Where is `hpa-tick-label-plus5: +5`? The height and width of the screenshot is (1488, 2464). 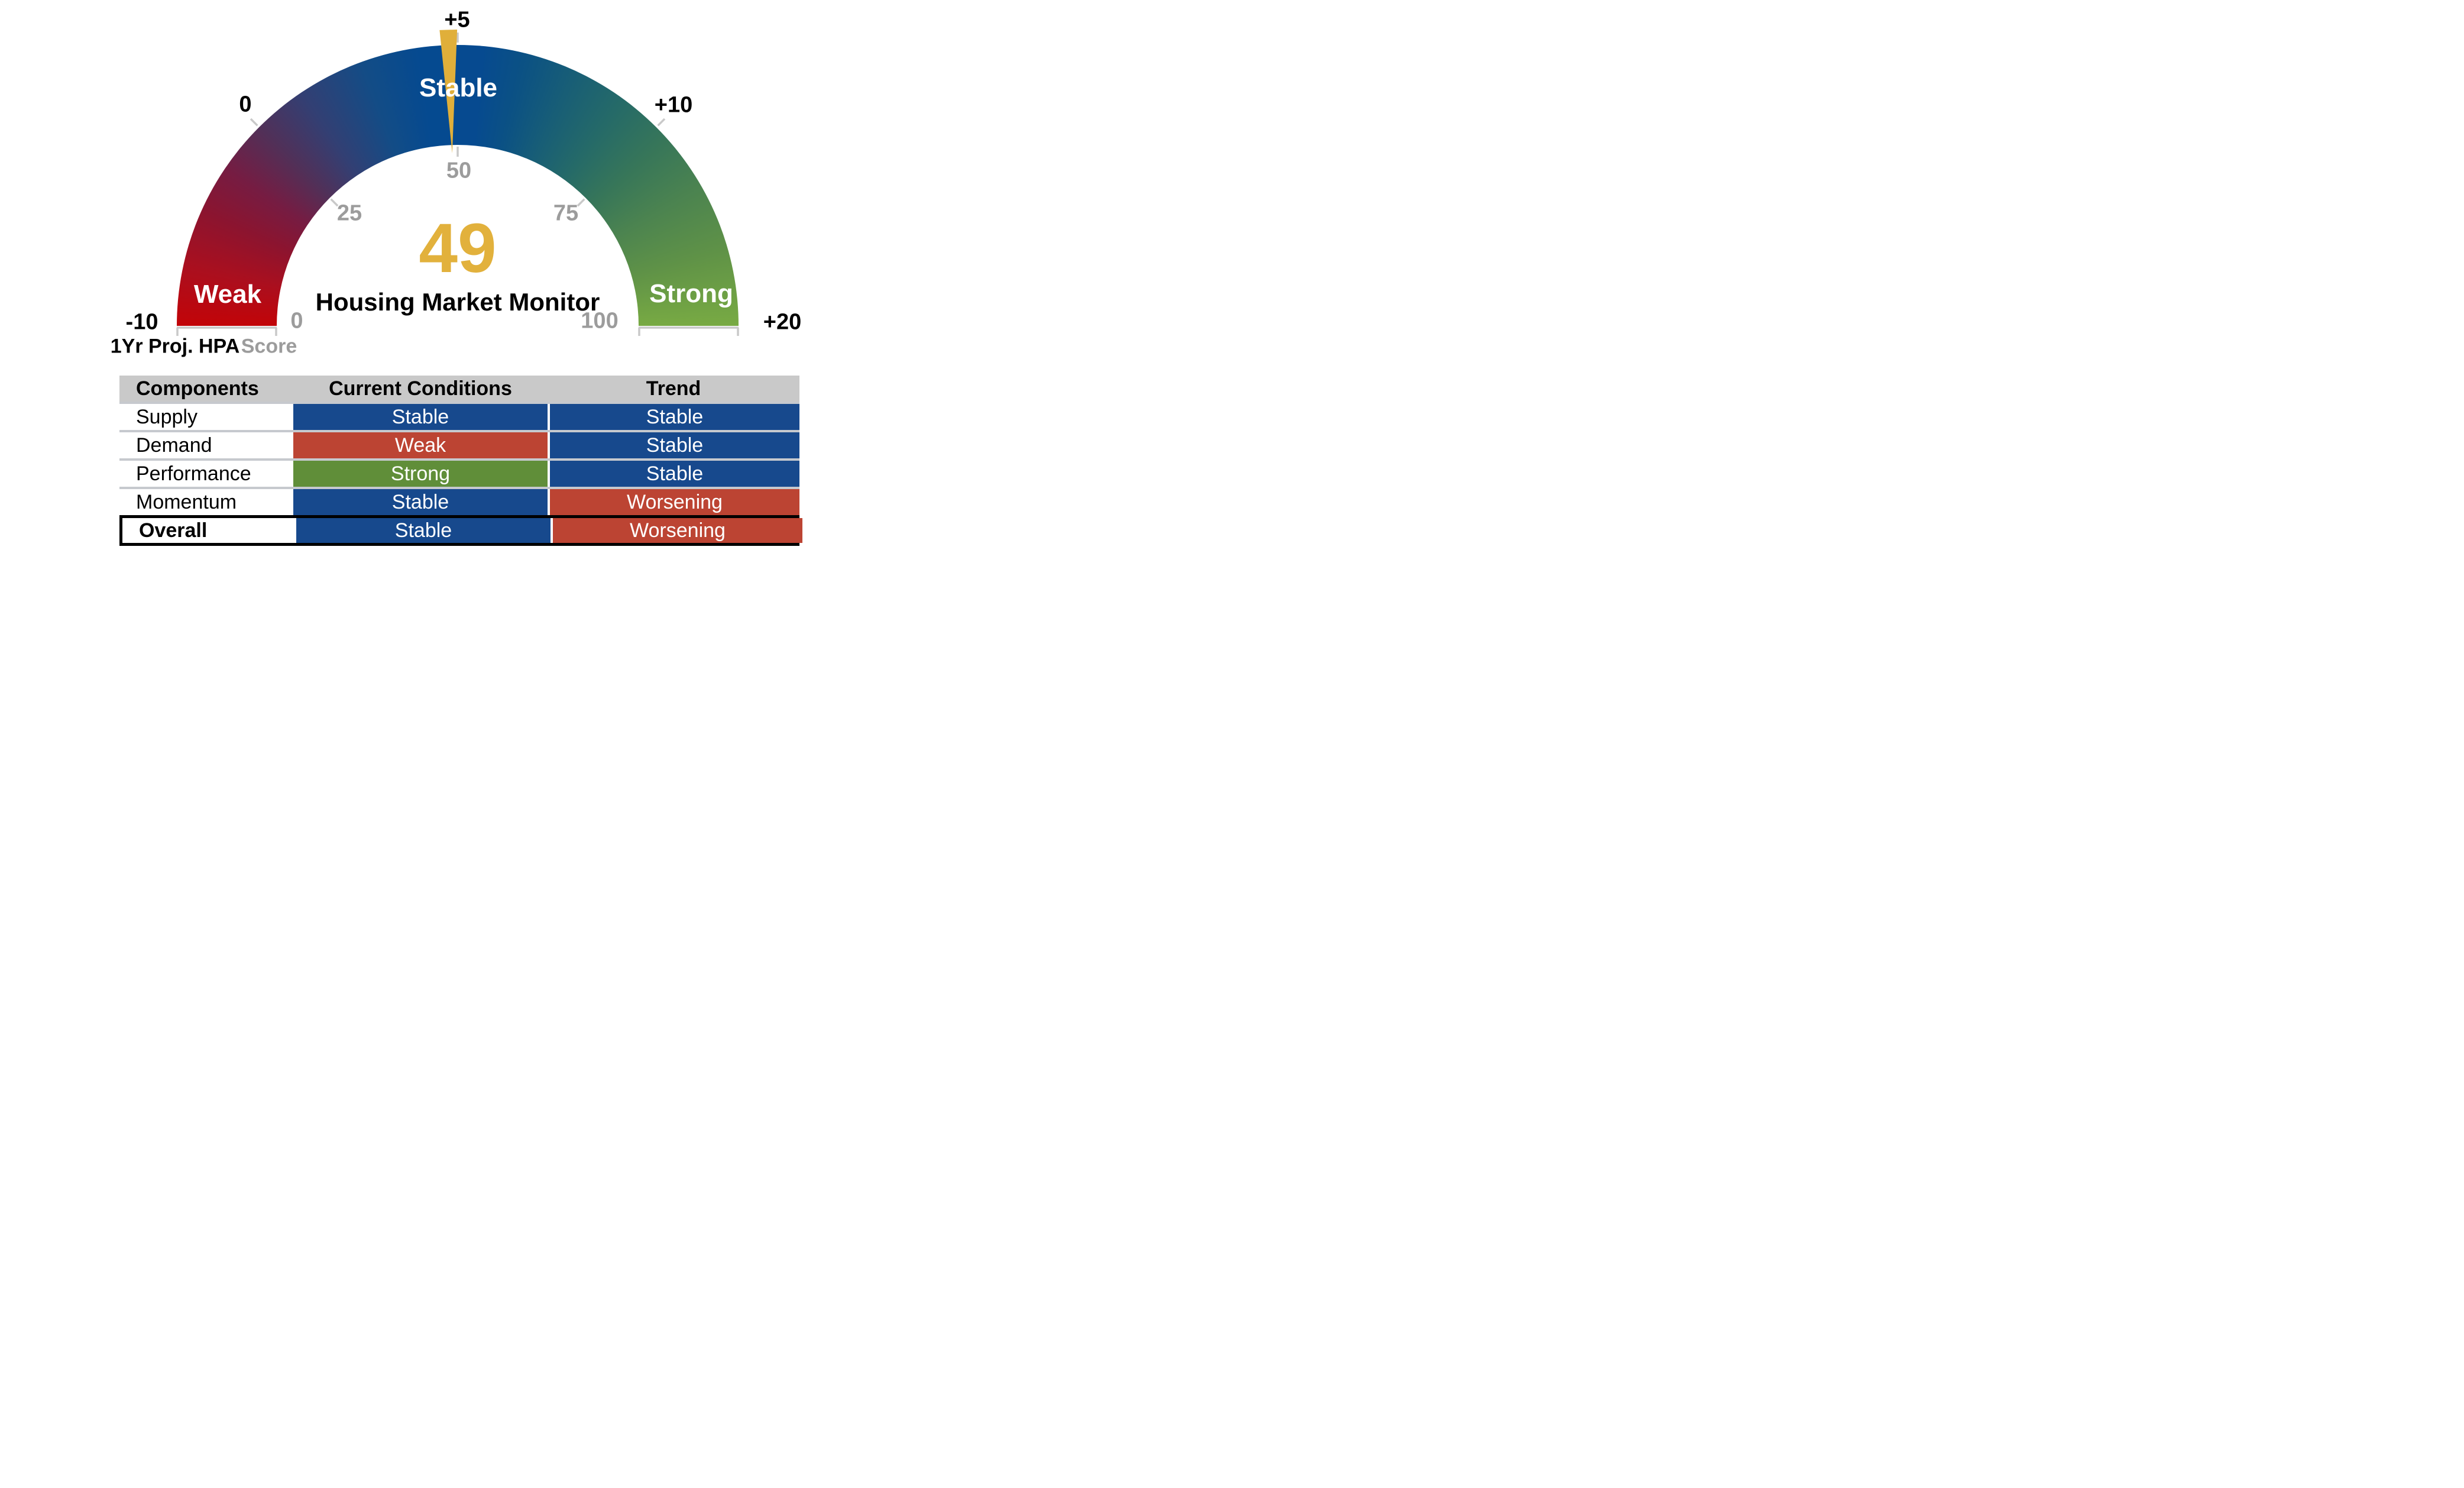
hpa-tick-label-plus5: +5 is located at coordinates (457, 20).